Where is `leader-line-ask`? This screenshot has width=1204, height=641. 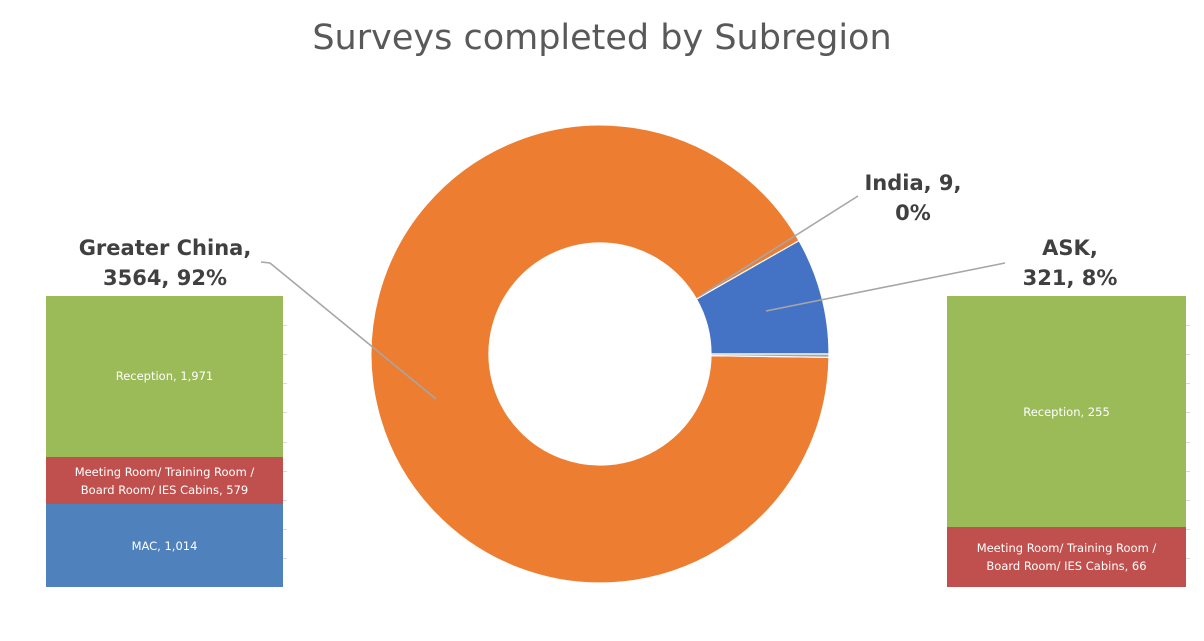
leader-line-ask is located at coordinates (885, 287).